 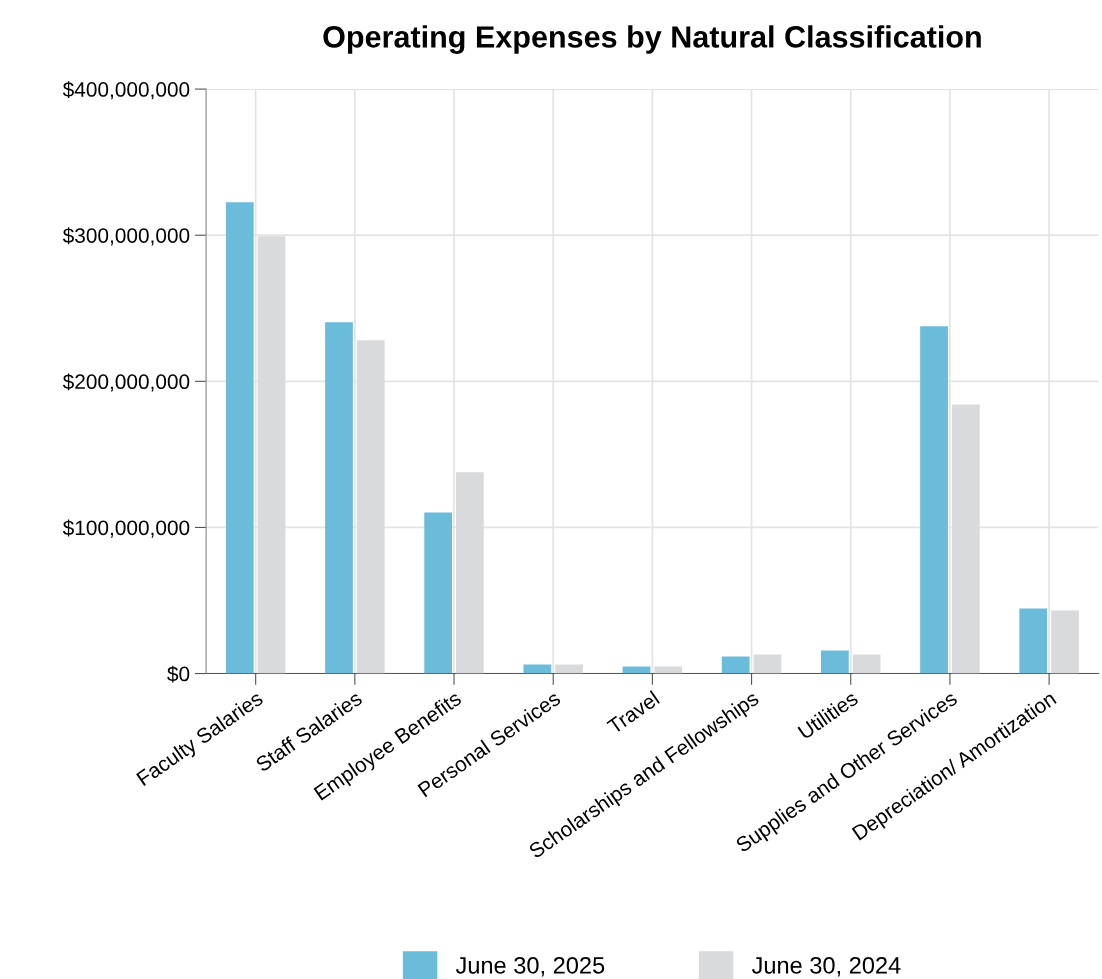 What do you see at coordinates (126, 528) in the screenshot?
I see `y-tick-label: $100,000,000` at bounding box center [126, 528].